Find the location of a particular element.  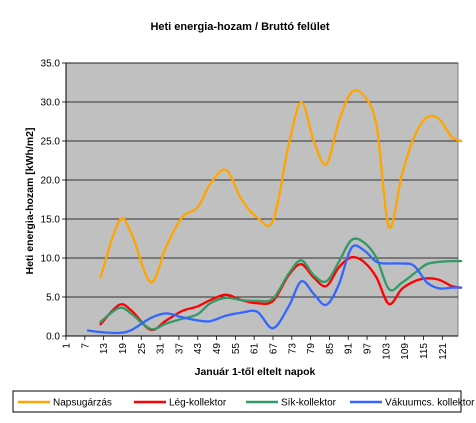

series-line is located at coordinates (281, 293).